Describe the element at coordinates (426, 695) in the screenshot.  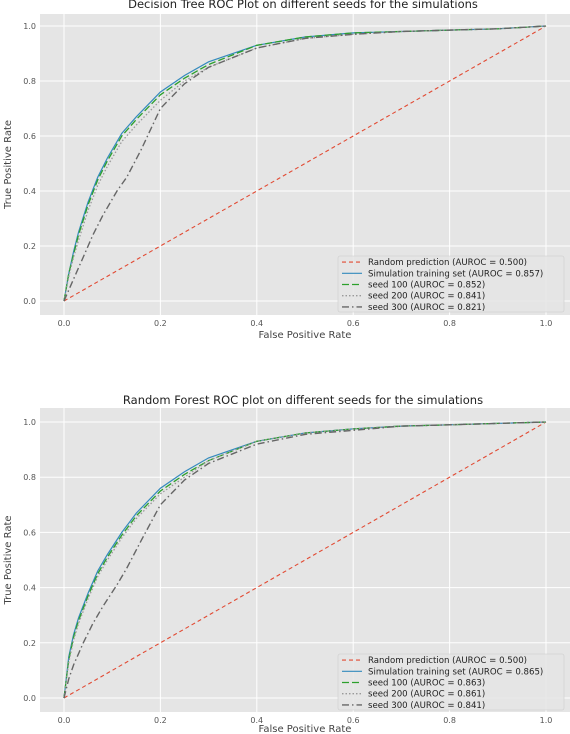
I see `legend-label: seed 200 (AUROC = 0.861)` at that location.